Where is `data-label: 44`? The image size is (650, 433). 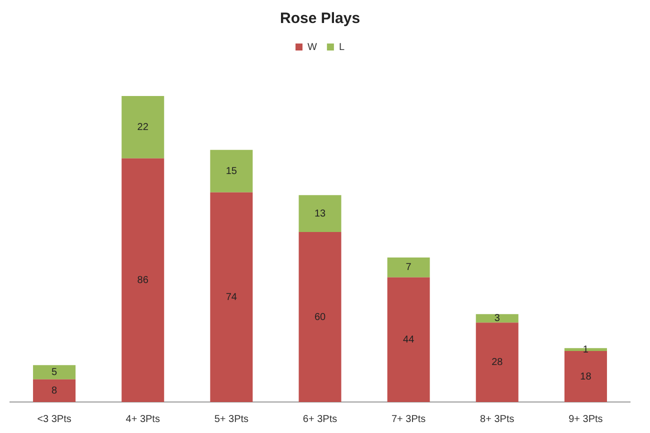 data-label: 44 is located at coordinates (409, 340).